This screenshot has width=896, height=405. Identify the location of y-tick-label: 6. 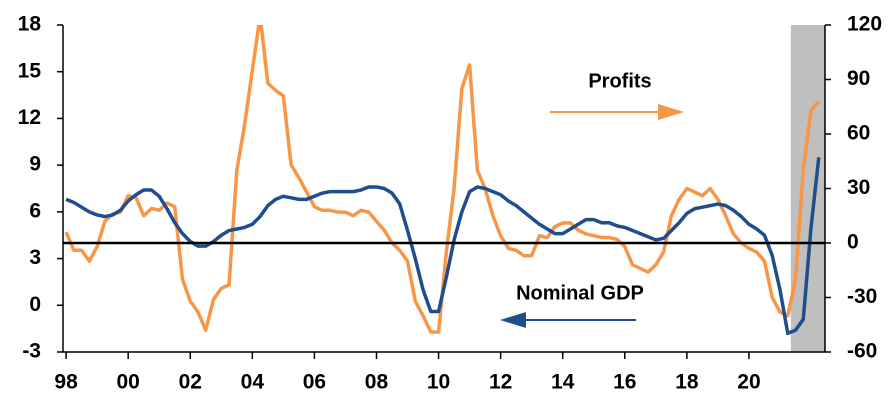
(35, 210).